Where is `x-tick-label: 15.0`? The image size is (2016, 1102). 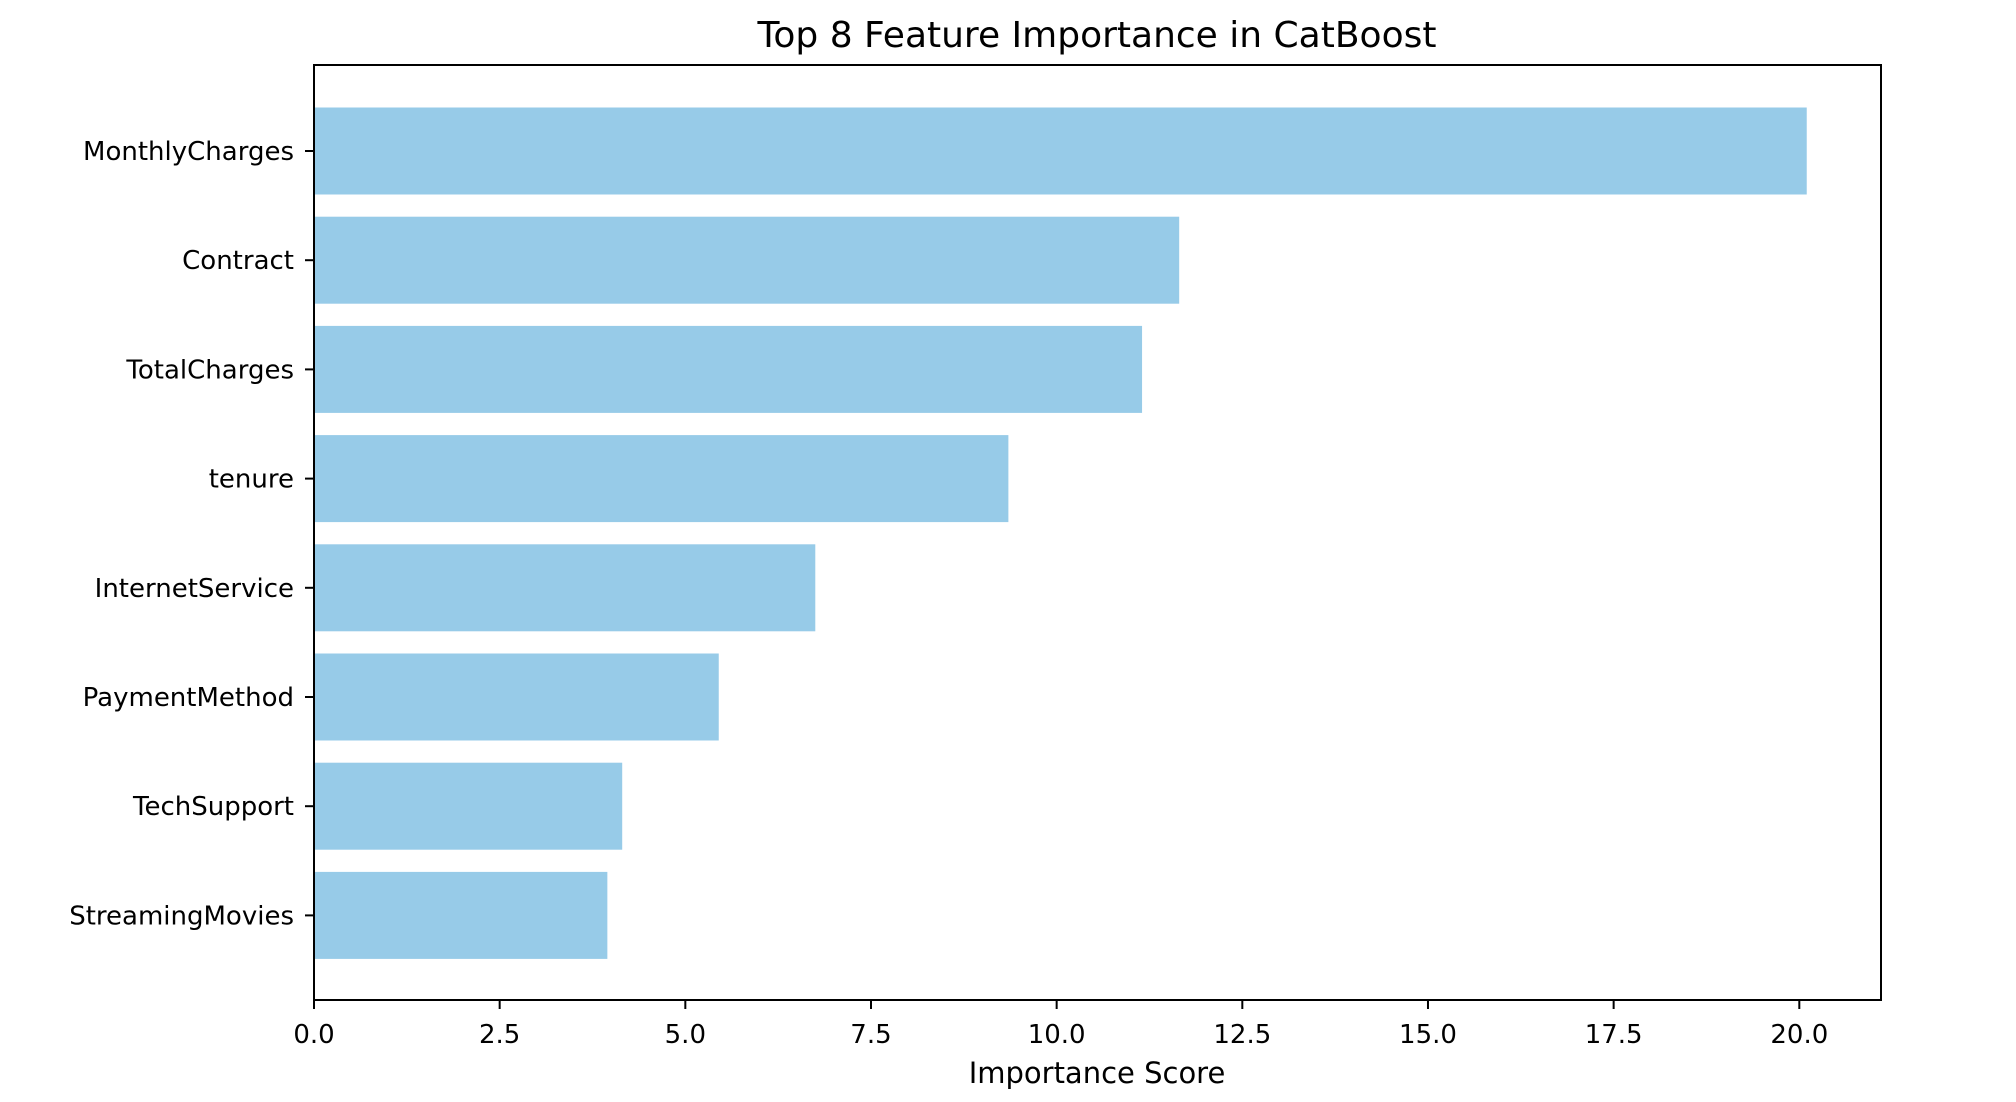 x-tick-label: 15.0 is located at coordinates (1428, 1035).